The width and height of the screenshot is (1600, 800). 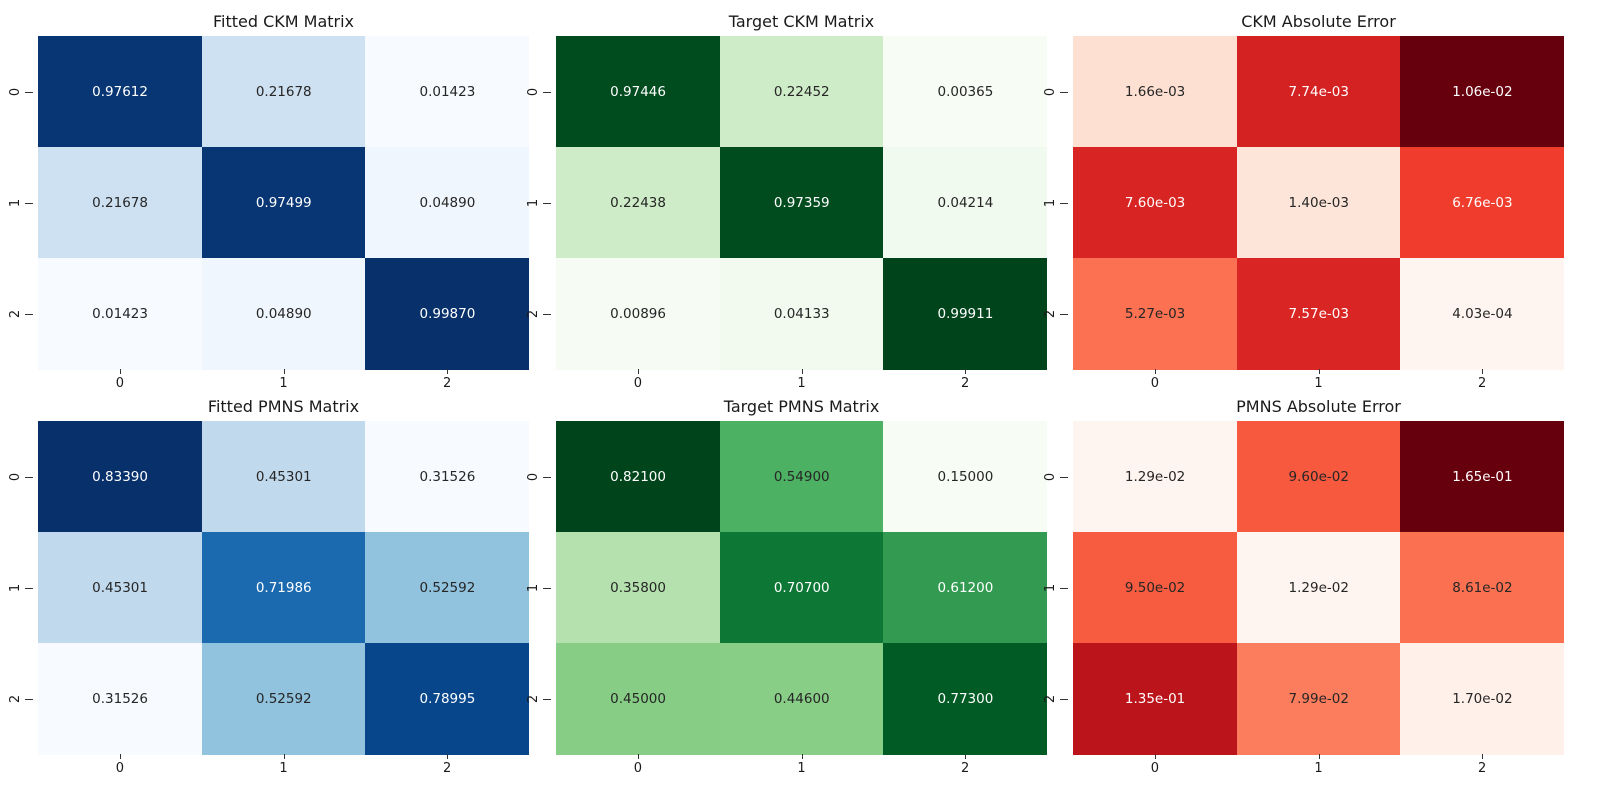 What do you see at coordinates (801, 21) in the screenshot?
I see `chart-title: Target CKM Matrix` at bounding box center [801, 21].